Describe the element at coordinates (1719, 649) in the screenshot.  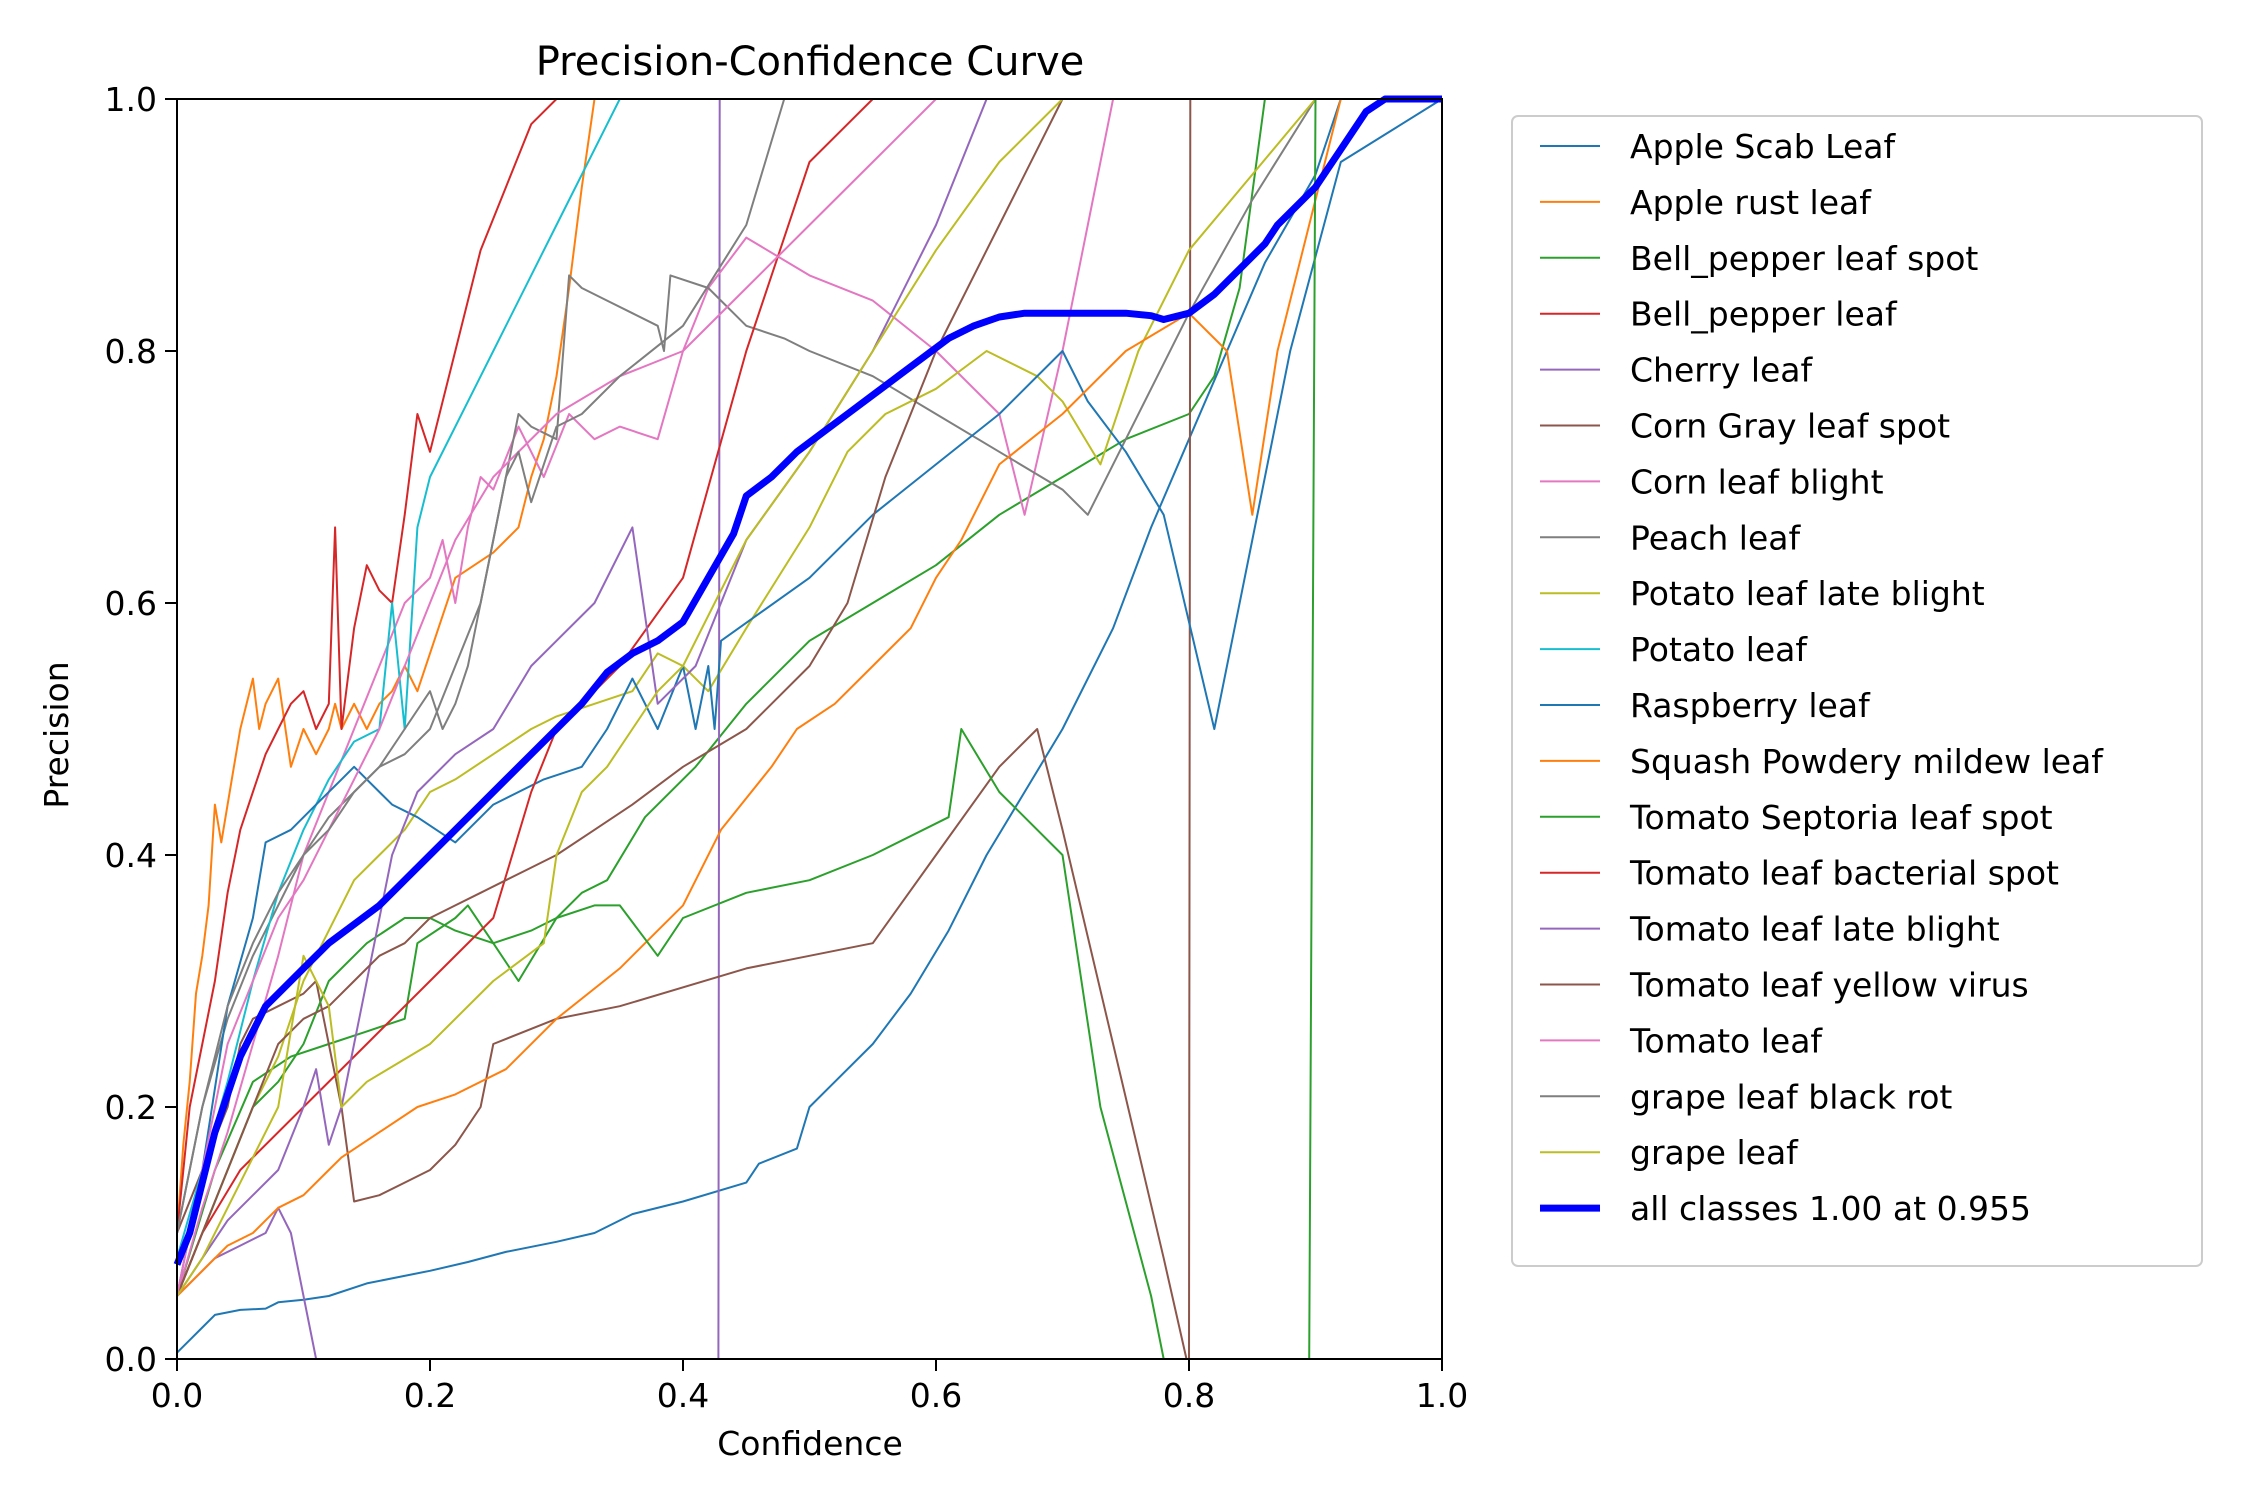
I see `legend-label-potato-leaf: Potato leaf` at that location.